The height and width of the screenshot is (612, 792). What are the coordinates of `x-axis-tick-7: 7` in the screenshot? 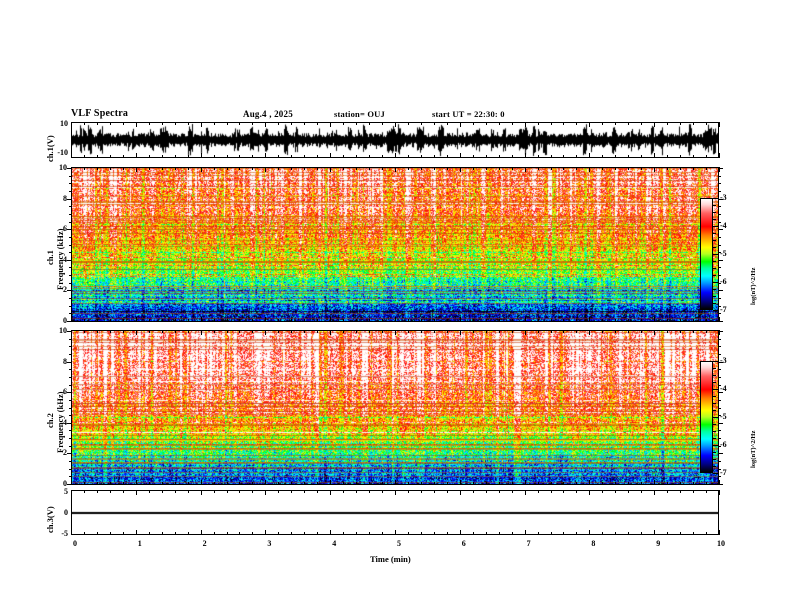 It's located at (528, 543).